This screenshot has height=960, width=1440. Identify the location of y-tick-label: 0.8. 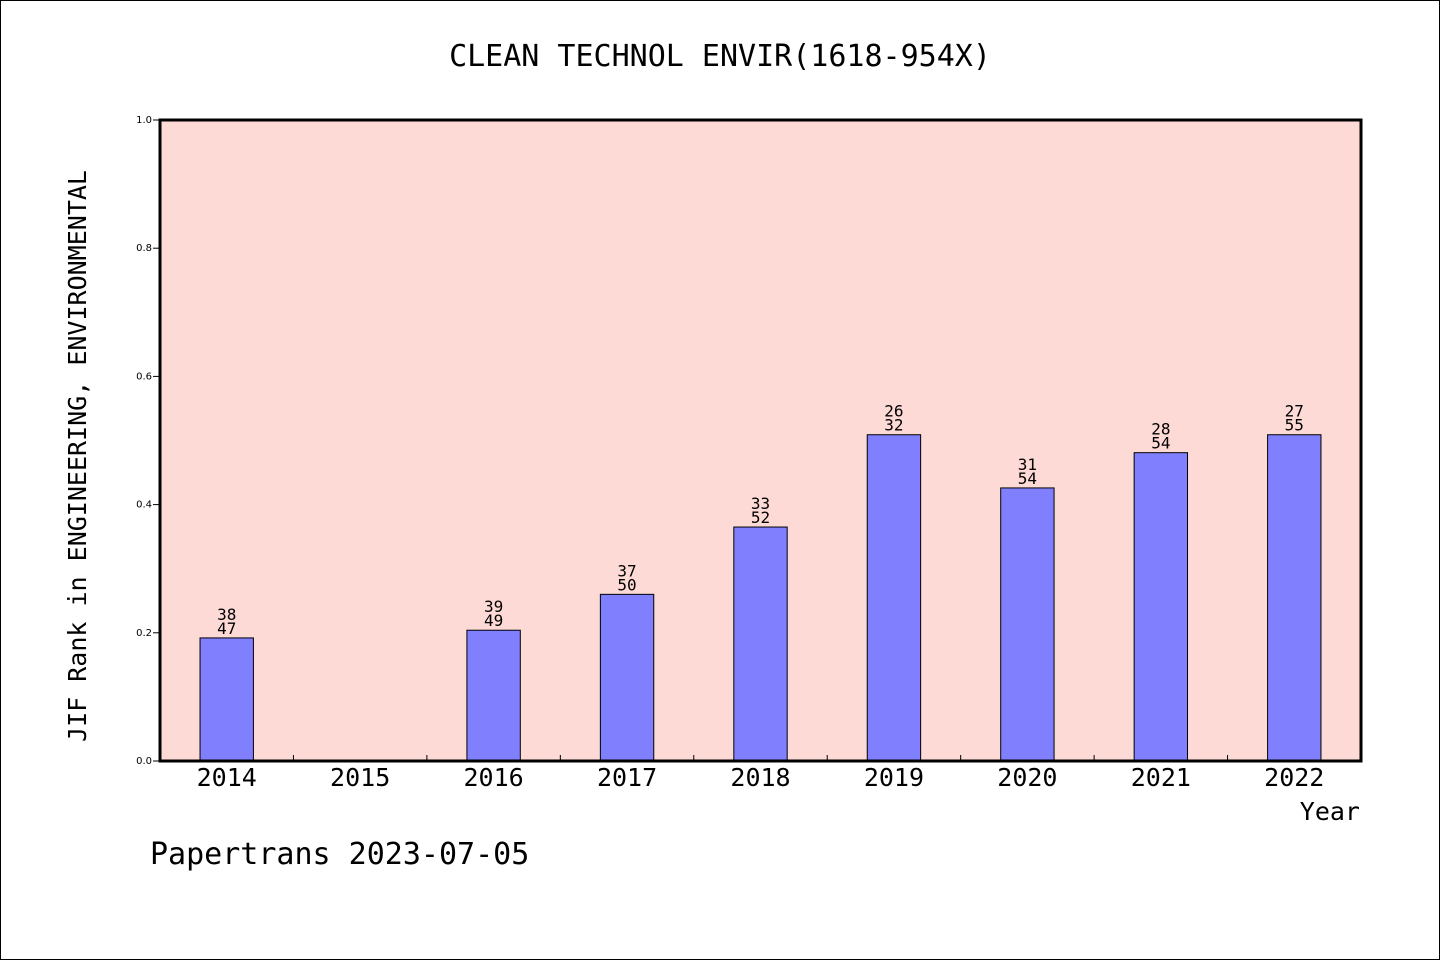
(144, 248).